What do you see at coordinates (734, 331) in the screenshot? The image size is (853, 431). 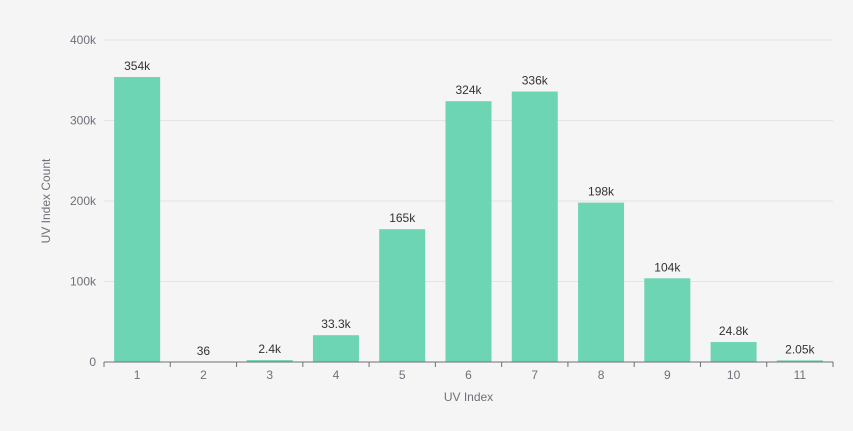 I see `data-label: 24.8k` at bounding box center [734, 331].